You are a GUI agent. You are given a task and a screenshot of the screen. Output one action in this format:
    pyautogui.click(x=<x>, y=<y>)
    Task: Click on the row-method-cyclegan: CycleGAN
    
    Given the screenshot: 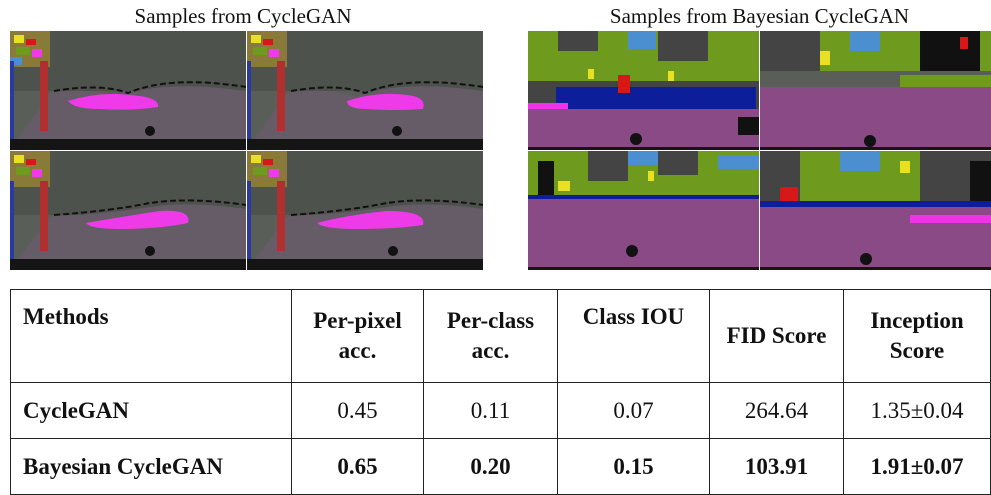 What is the action you would take?
    pyautogui.click(x=151, y=410)
    